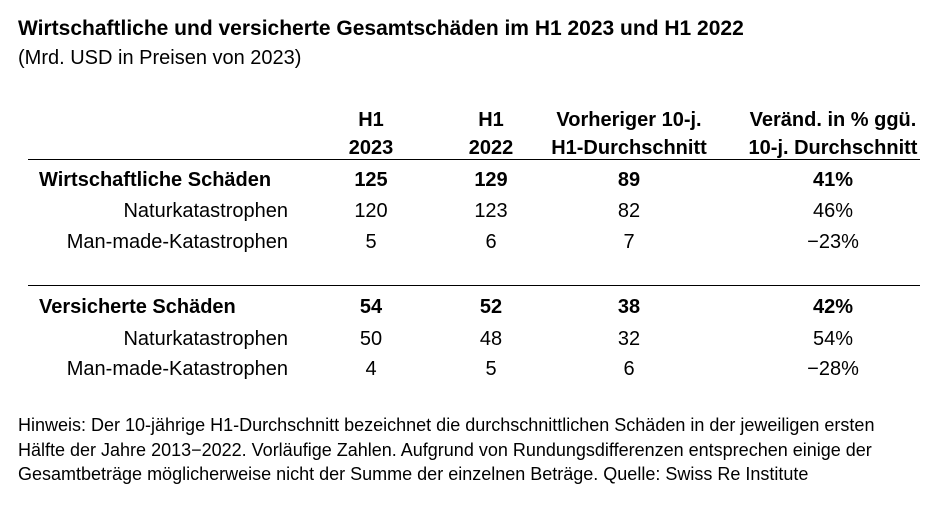 The image size is (944, 526). I want to click on table-cell: 125, so click(371, 180).